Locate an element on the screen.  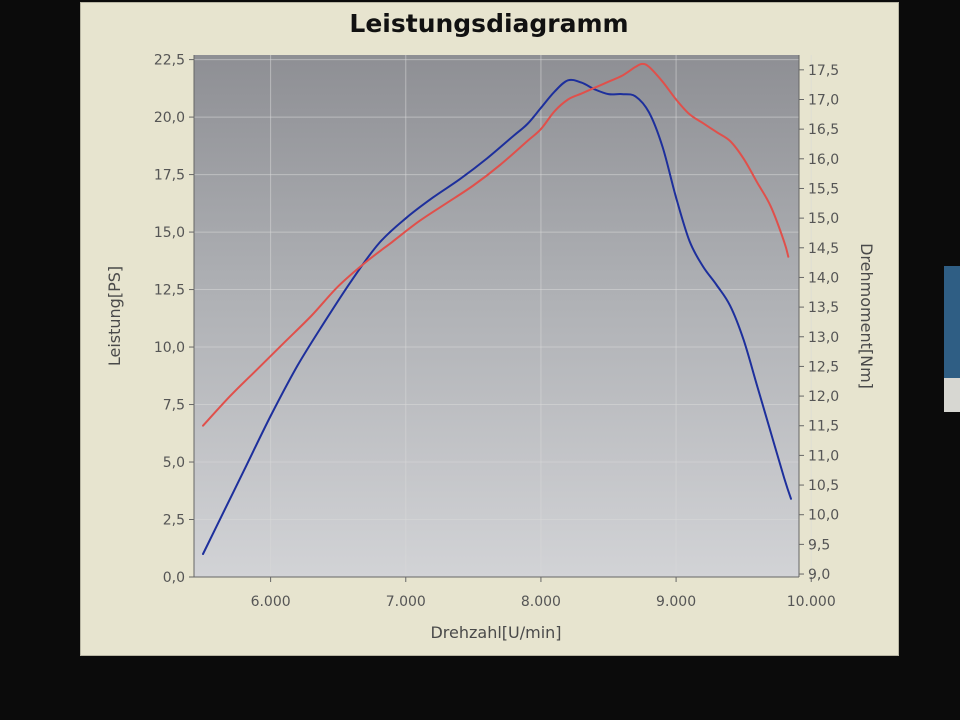
y2-tick-label: 14,5 is located at coordinates (823, 249).